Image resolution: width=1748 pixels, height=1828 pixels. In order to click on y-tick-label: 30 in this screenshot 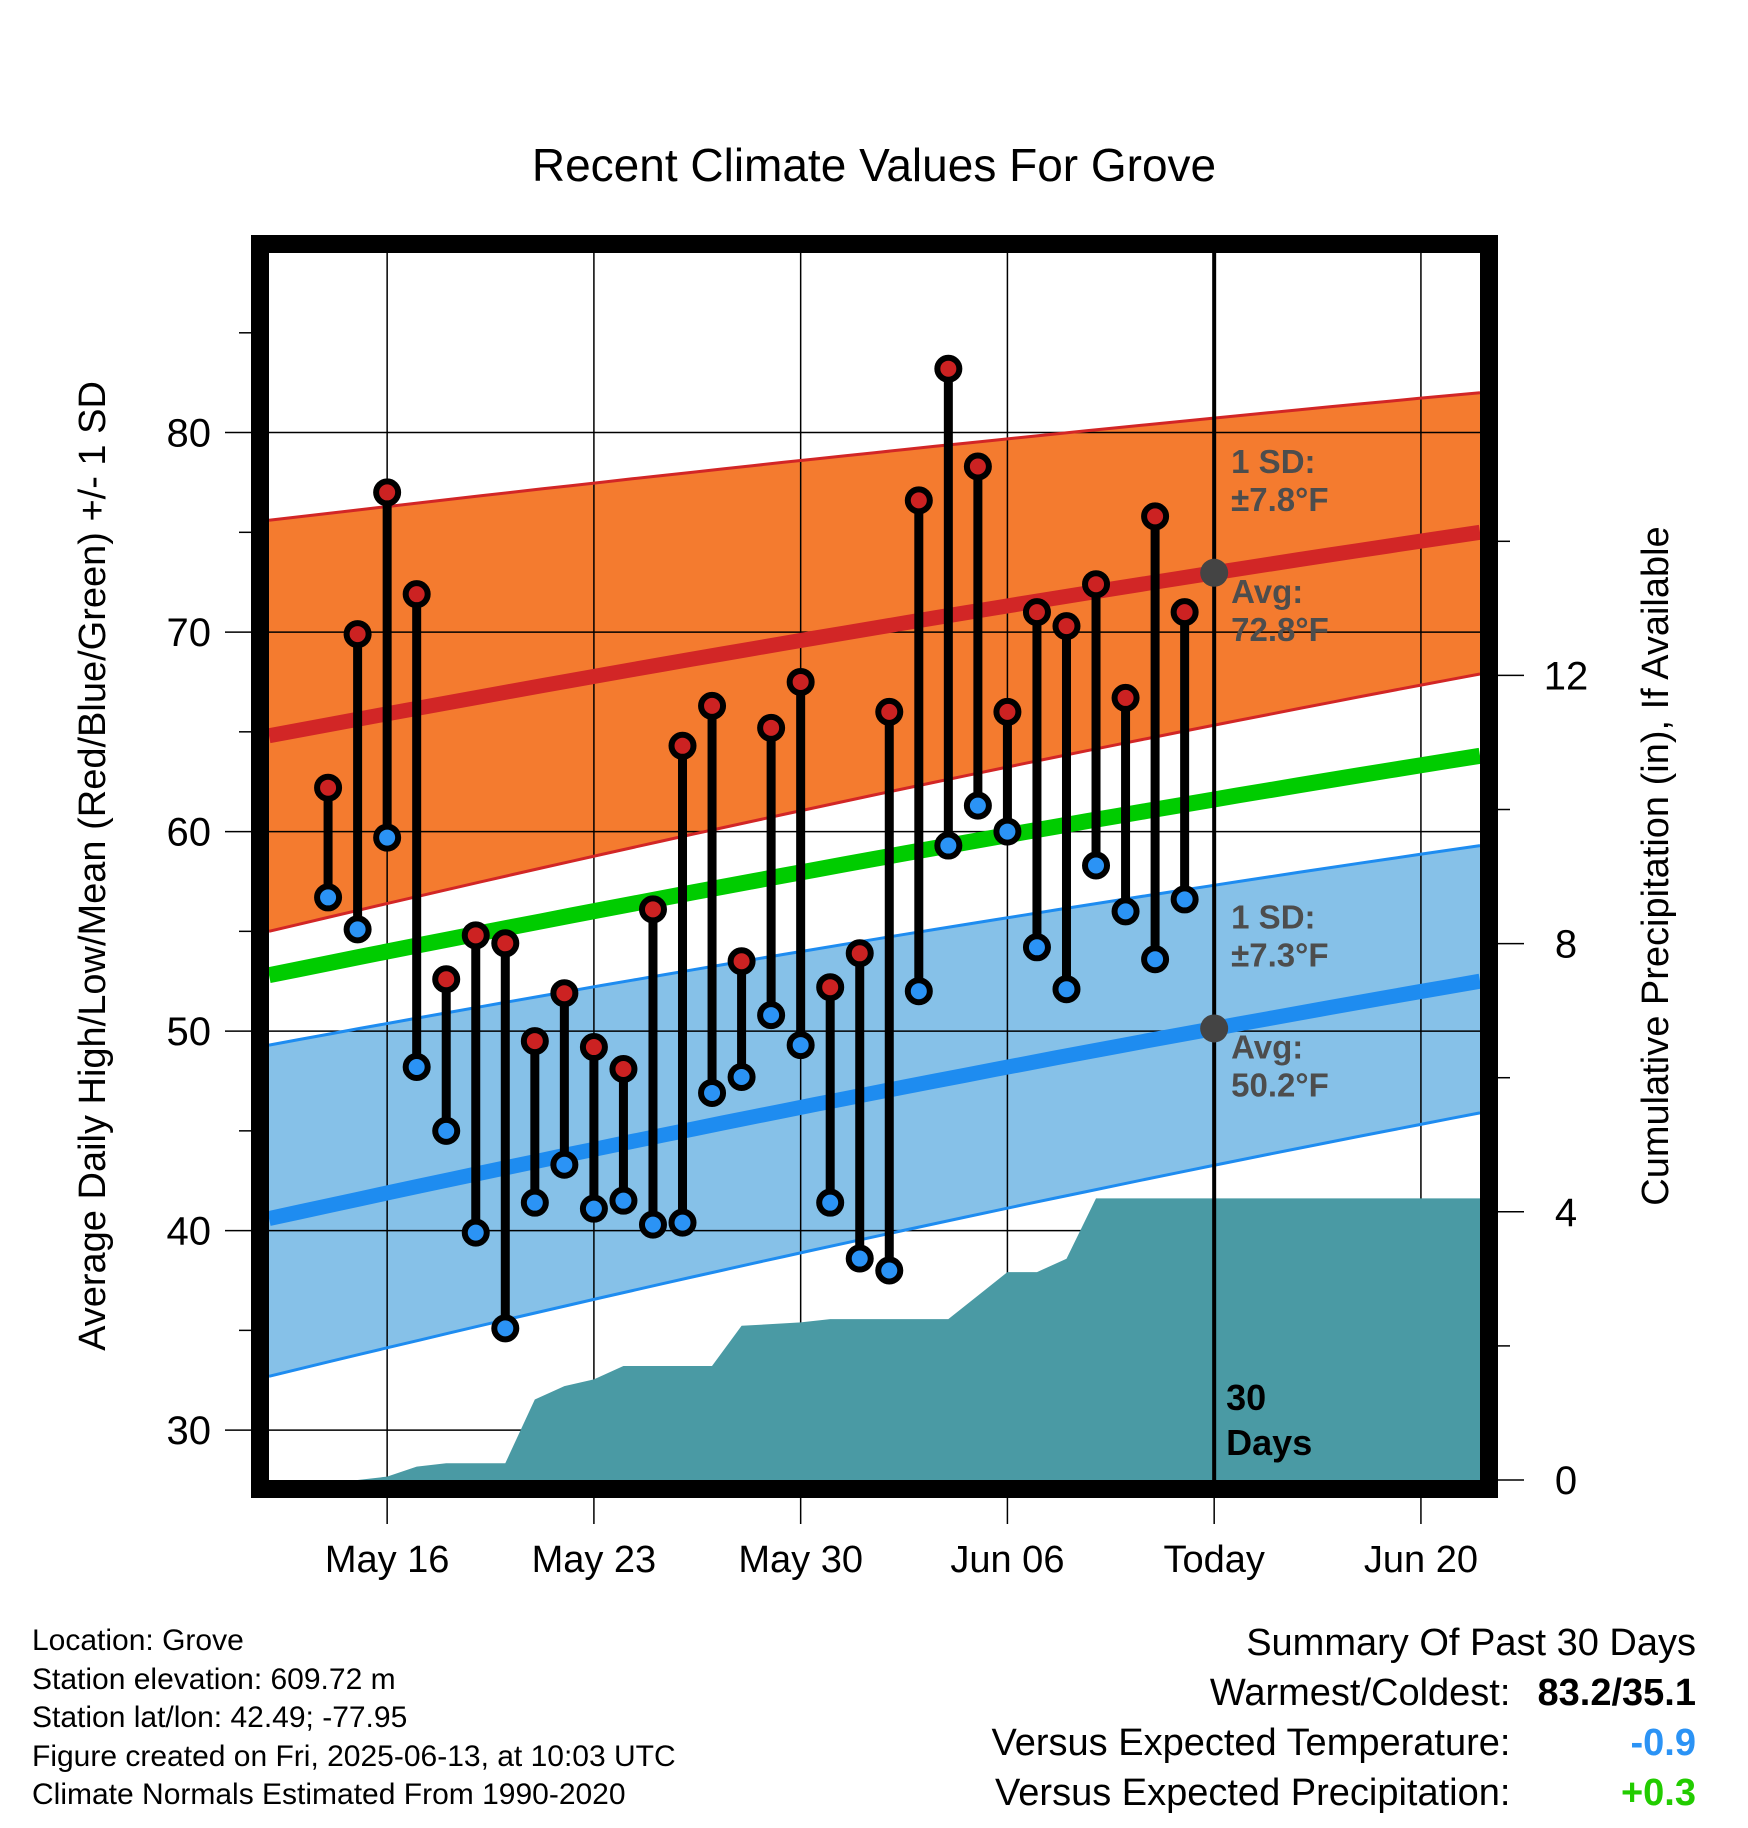, I will do `click(189, 1431)`.